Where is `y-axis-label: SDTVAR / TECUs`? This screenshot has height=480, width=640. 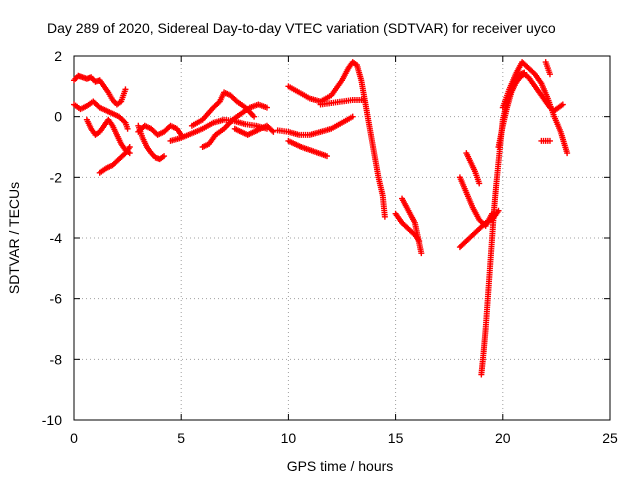
y-axis-label: SDTVAR / TECUs is located at coordinates (14, 238).